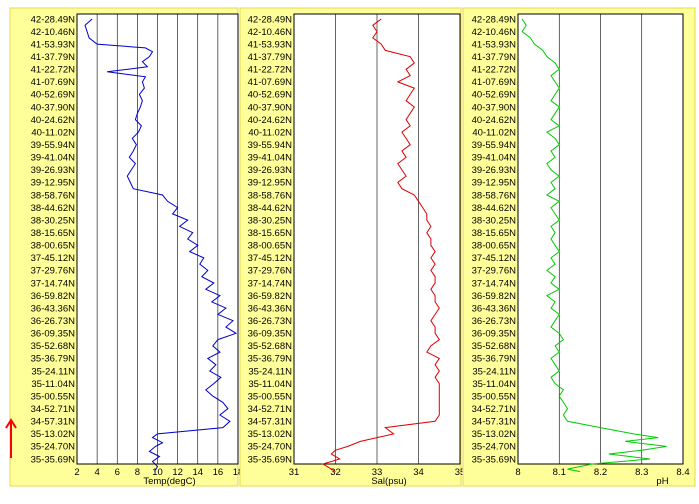 This screenshot has height=504, width=699. What do you see at coordinates (53, 334) in the screenshot?
I see `latitude-label: 36-09.35N` at bounding box center [53, 334].